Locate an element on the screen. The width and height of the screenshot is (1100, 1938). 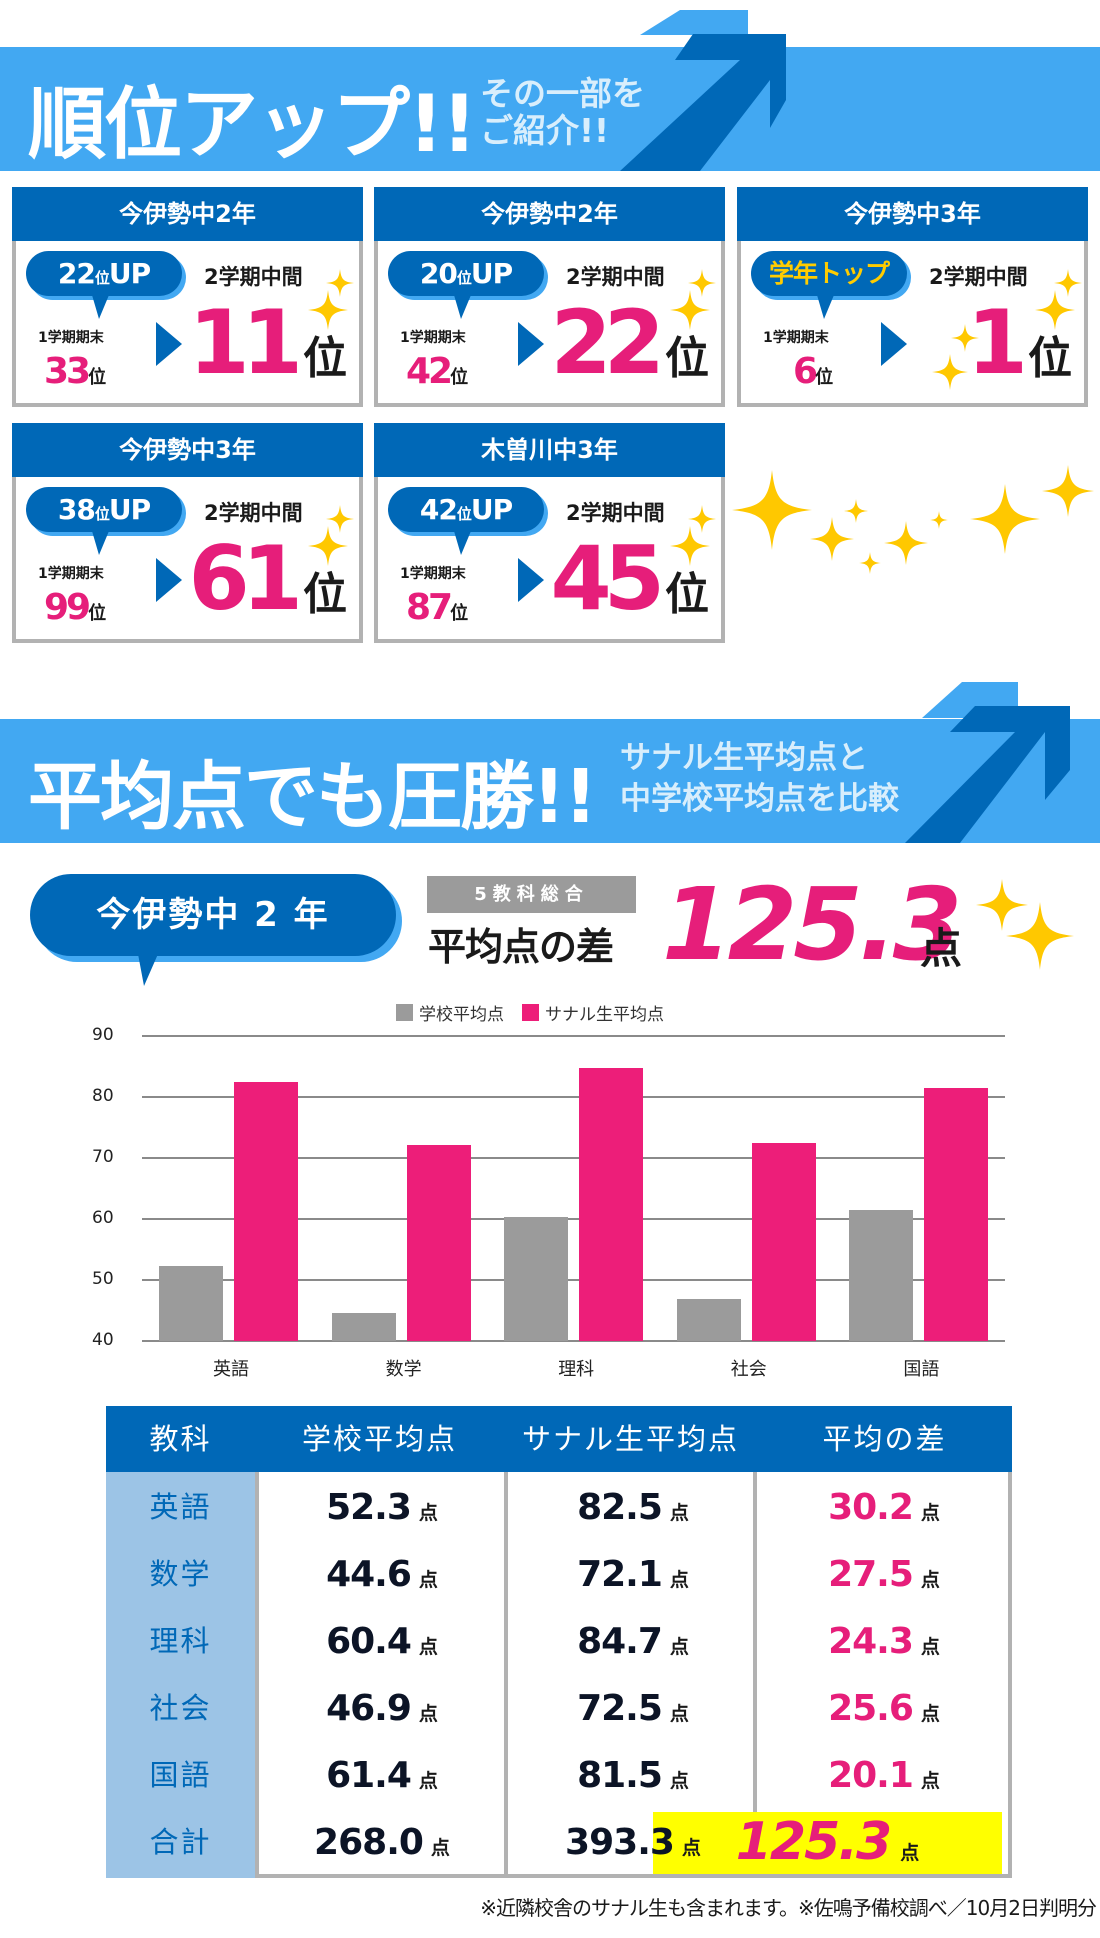
previous-rank: 99位 is located at coordinates (75, 607).